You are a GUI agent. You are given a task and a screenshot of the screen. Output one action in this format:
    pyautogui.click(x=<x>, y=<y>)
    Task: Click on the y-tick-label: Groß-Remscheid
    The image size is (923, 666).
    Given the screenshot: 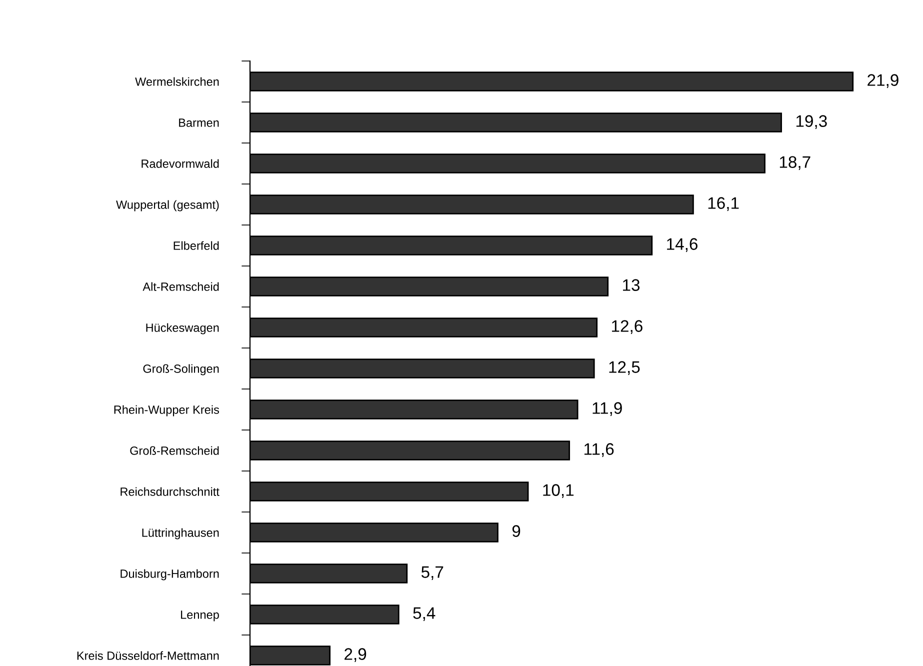 What is the action you would take?
    pyautogui.click(x=174, y=450)
    